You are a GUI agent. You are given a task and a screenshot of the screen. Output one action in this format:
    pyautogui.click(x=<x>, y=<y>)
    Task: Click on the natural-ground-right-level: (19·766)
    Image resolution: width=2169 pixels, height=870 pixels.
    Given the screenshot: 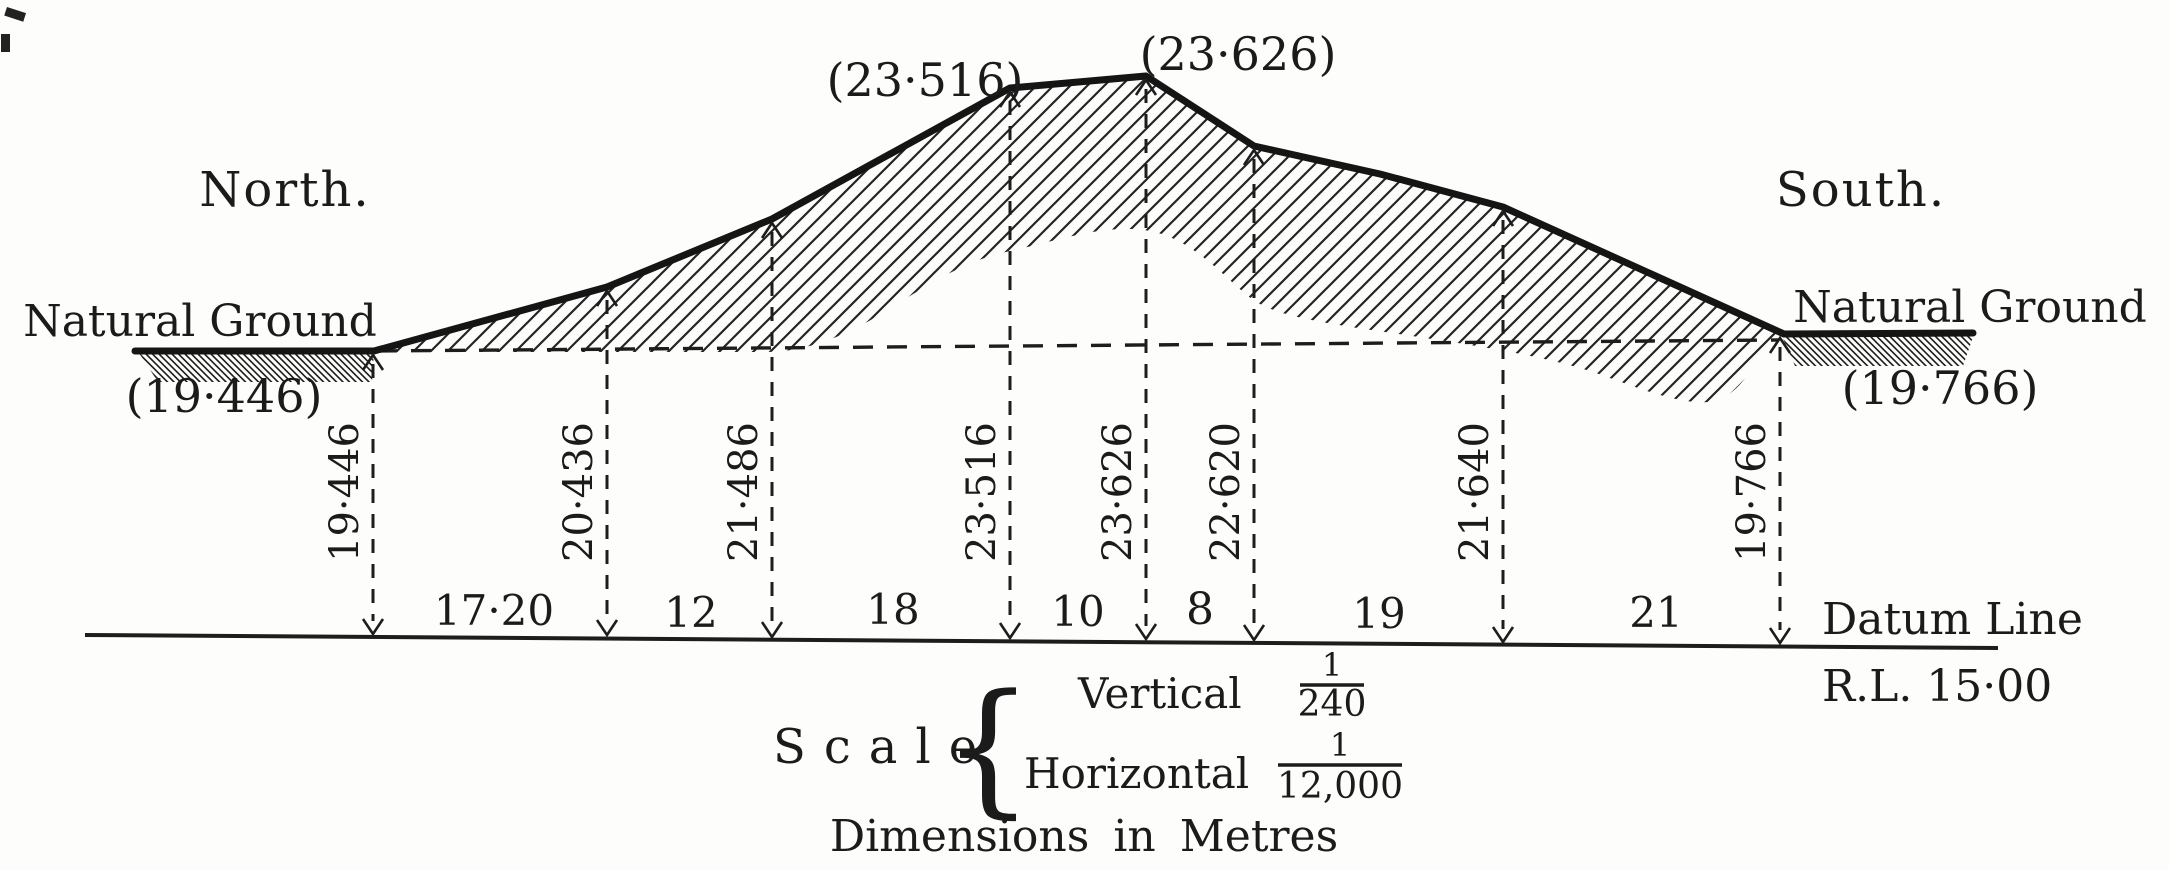 What is the action you would take?
    pyautogui.click(x=1940, y=388)
    